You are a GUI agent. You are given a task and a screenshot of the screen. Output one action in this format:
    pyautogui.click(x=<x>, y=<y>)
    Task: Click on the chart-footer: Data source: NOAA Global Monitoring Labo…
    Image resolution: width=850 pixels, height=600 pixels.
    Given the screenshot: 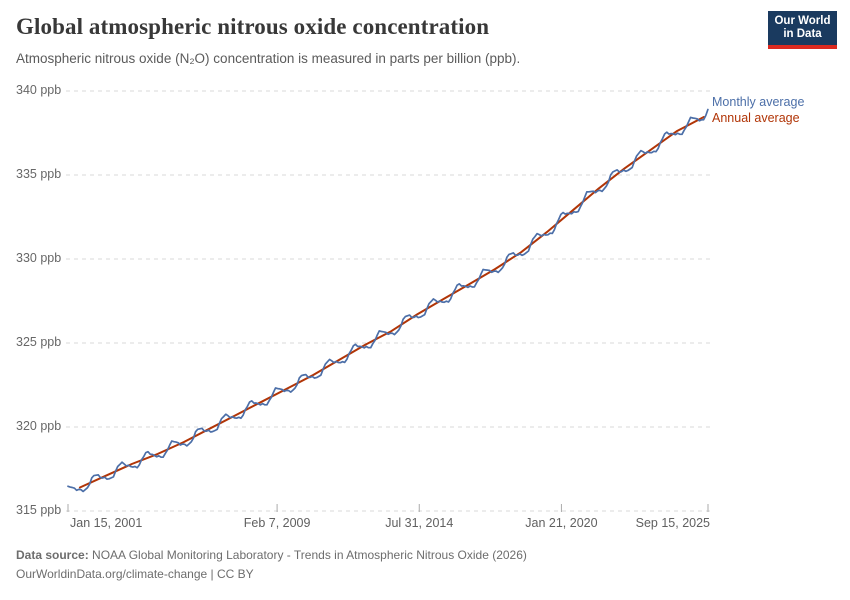 What is the action you would take?
    pyautogui.click(x=271, y=565)
    